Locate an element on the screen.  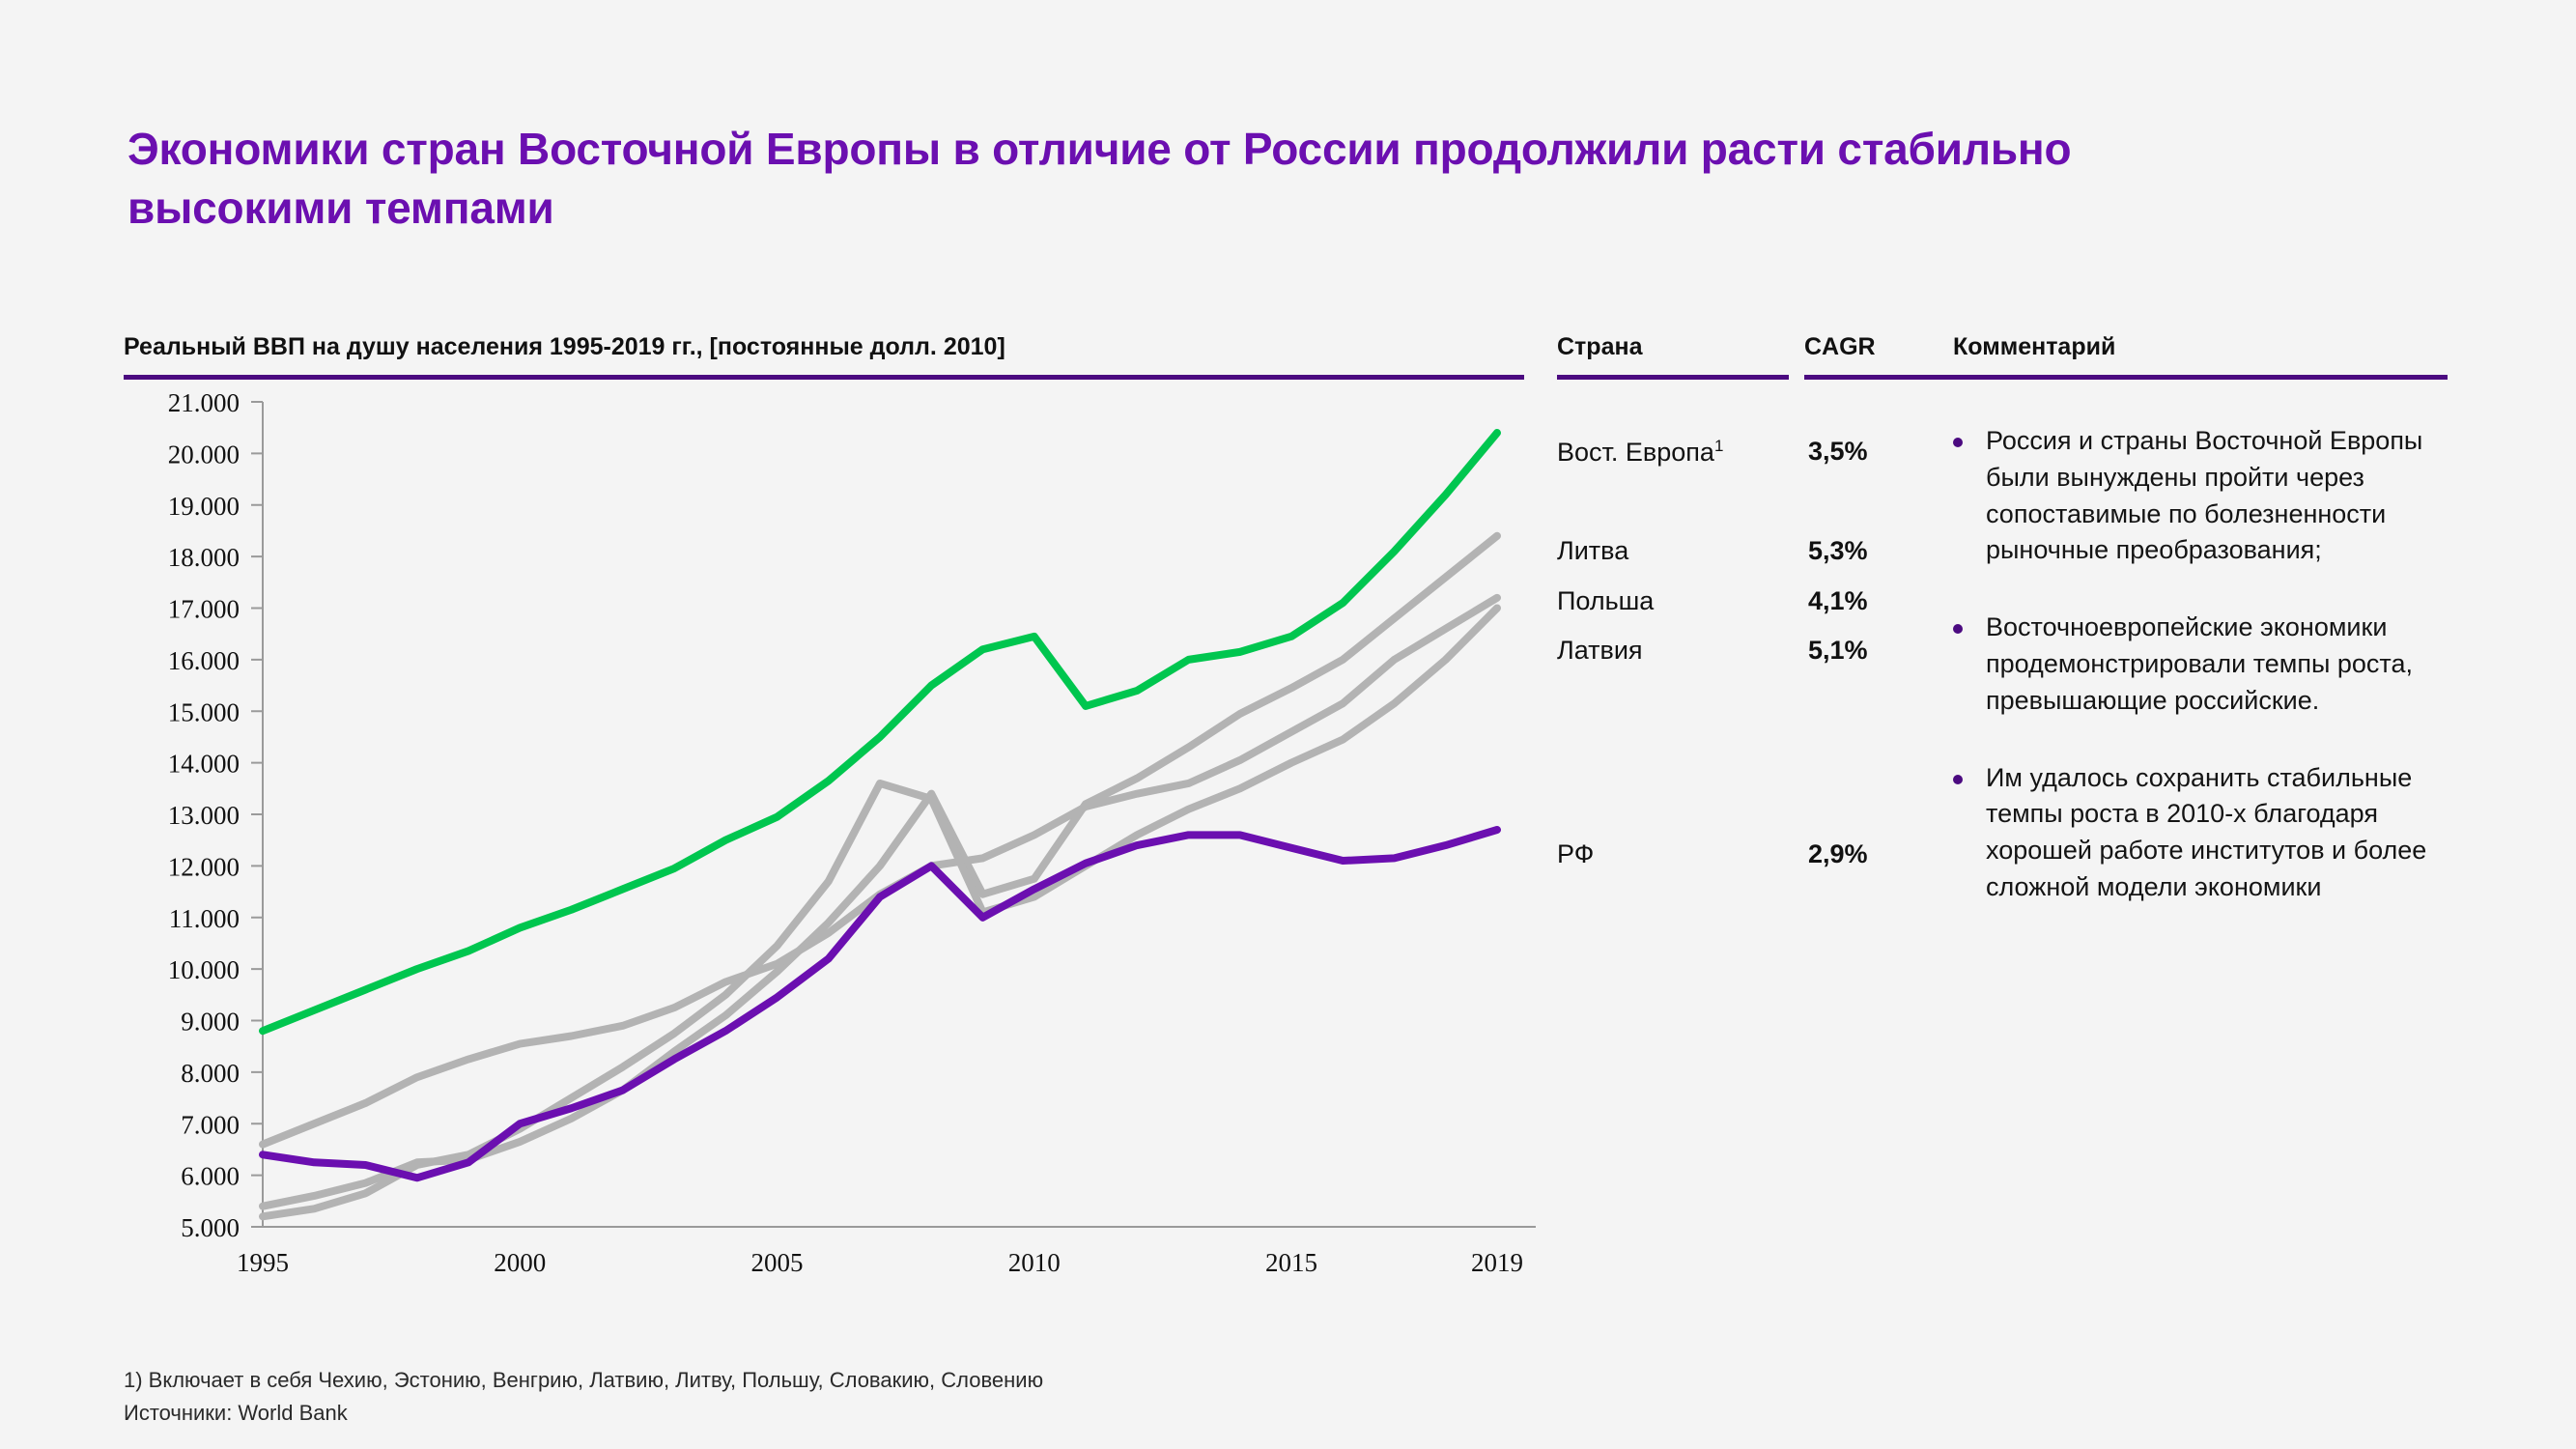
y-axis-tick-label: 20.000 is located at coordinates (204, 454).